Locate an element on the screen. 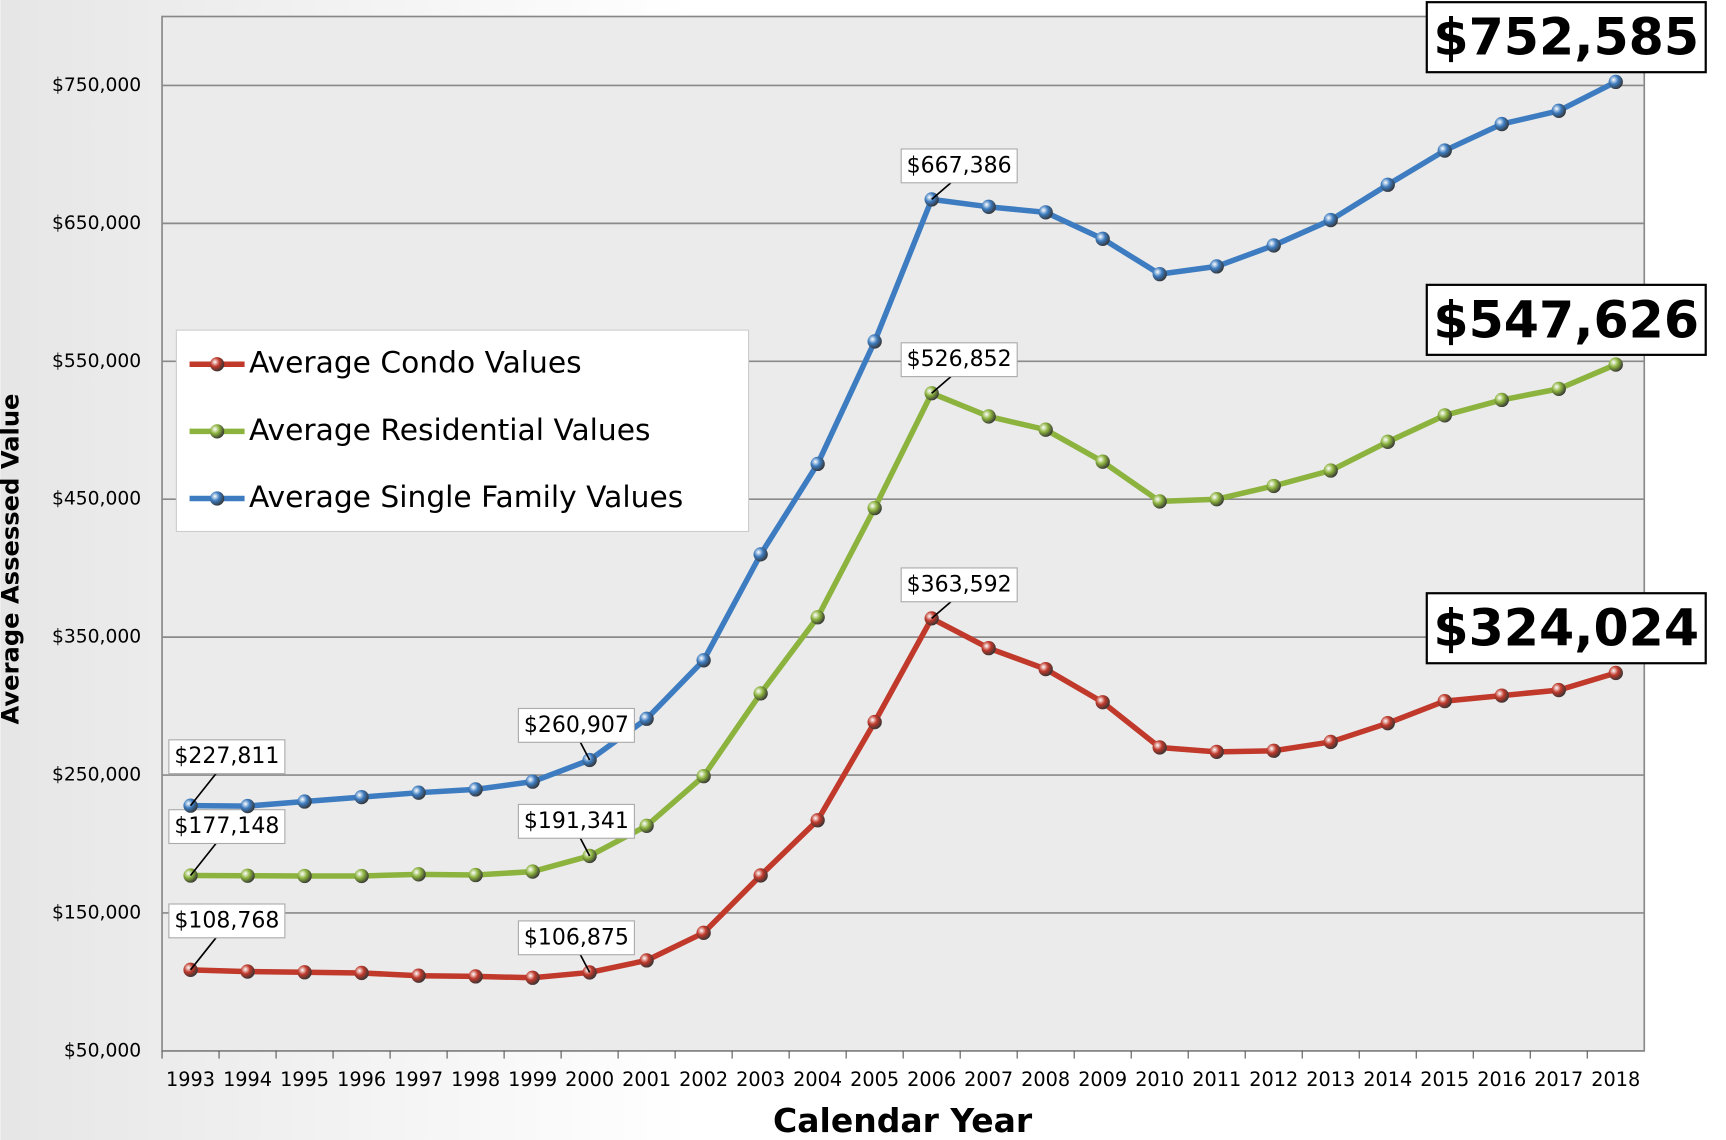  data-label: $108,768 is located at coordinates (226, 920).